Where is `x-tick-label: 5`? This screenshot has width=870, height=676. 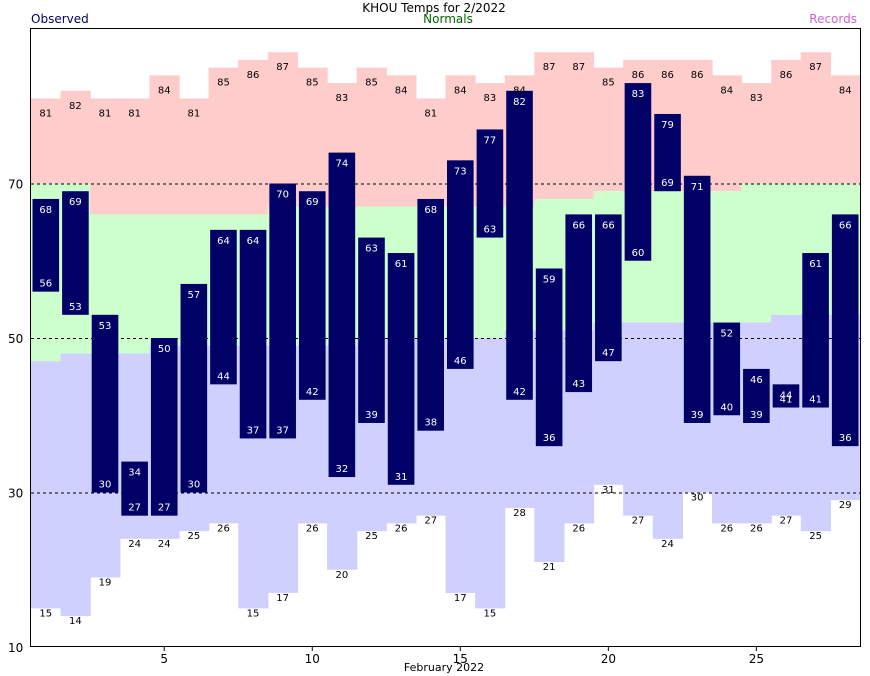 x-tick-label: 5 is located at coordinates (164, 659).